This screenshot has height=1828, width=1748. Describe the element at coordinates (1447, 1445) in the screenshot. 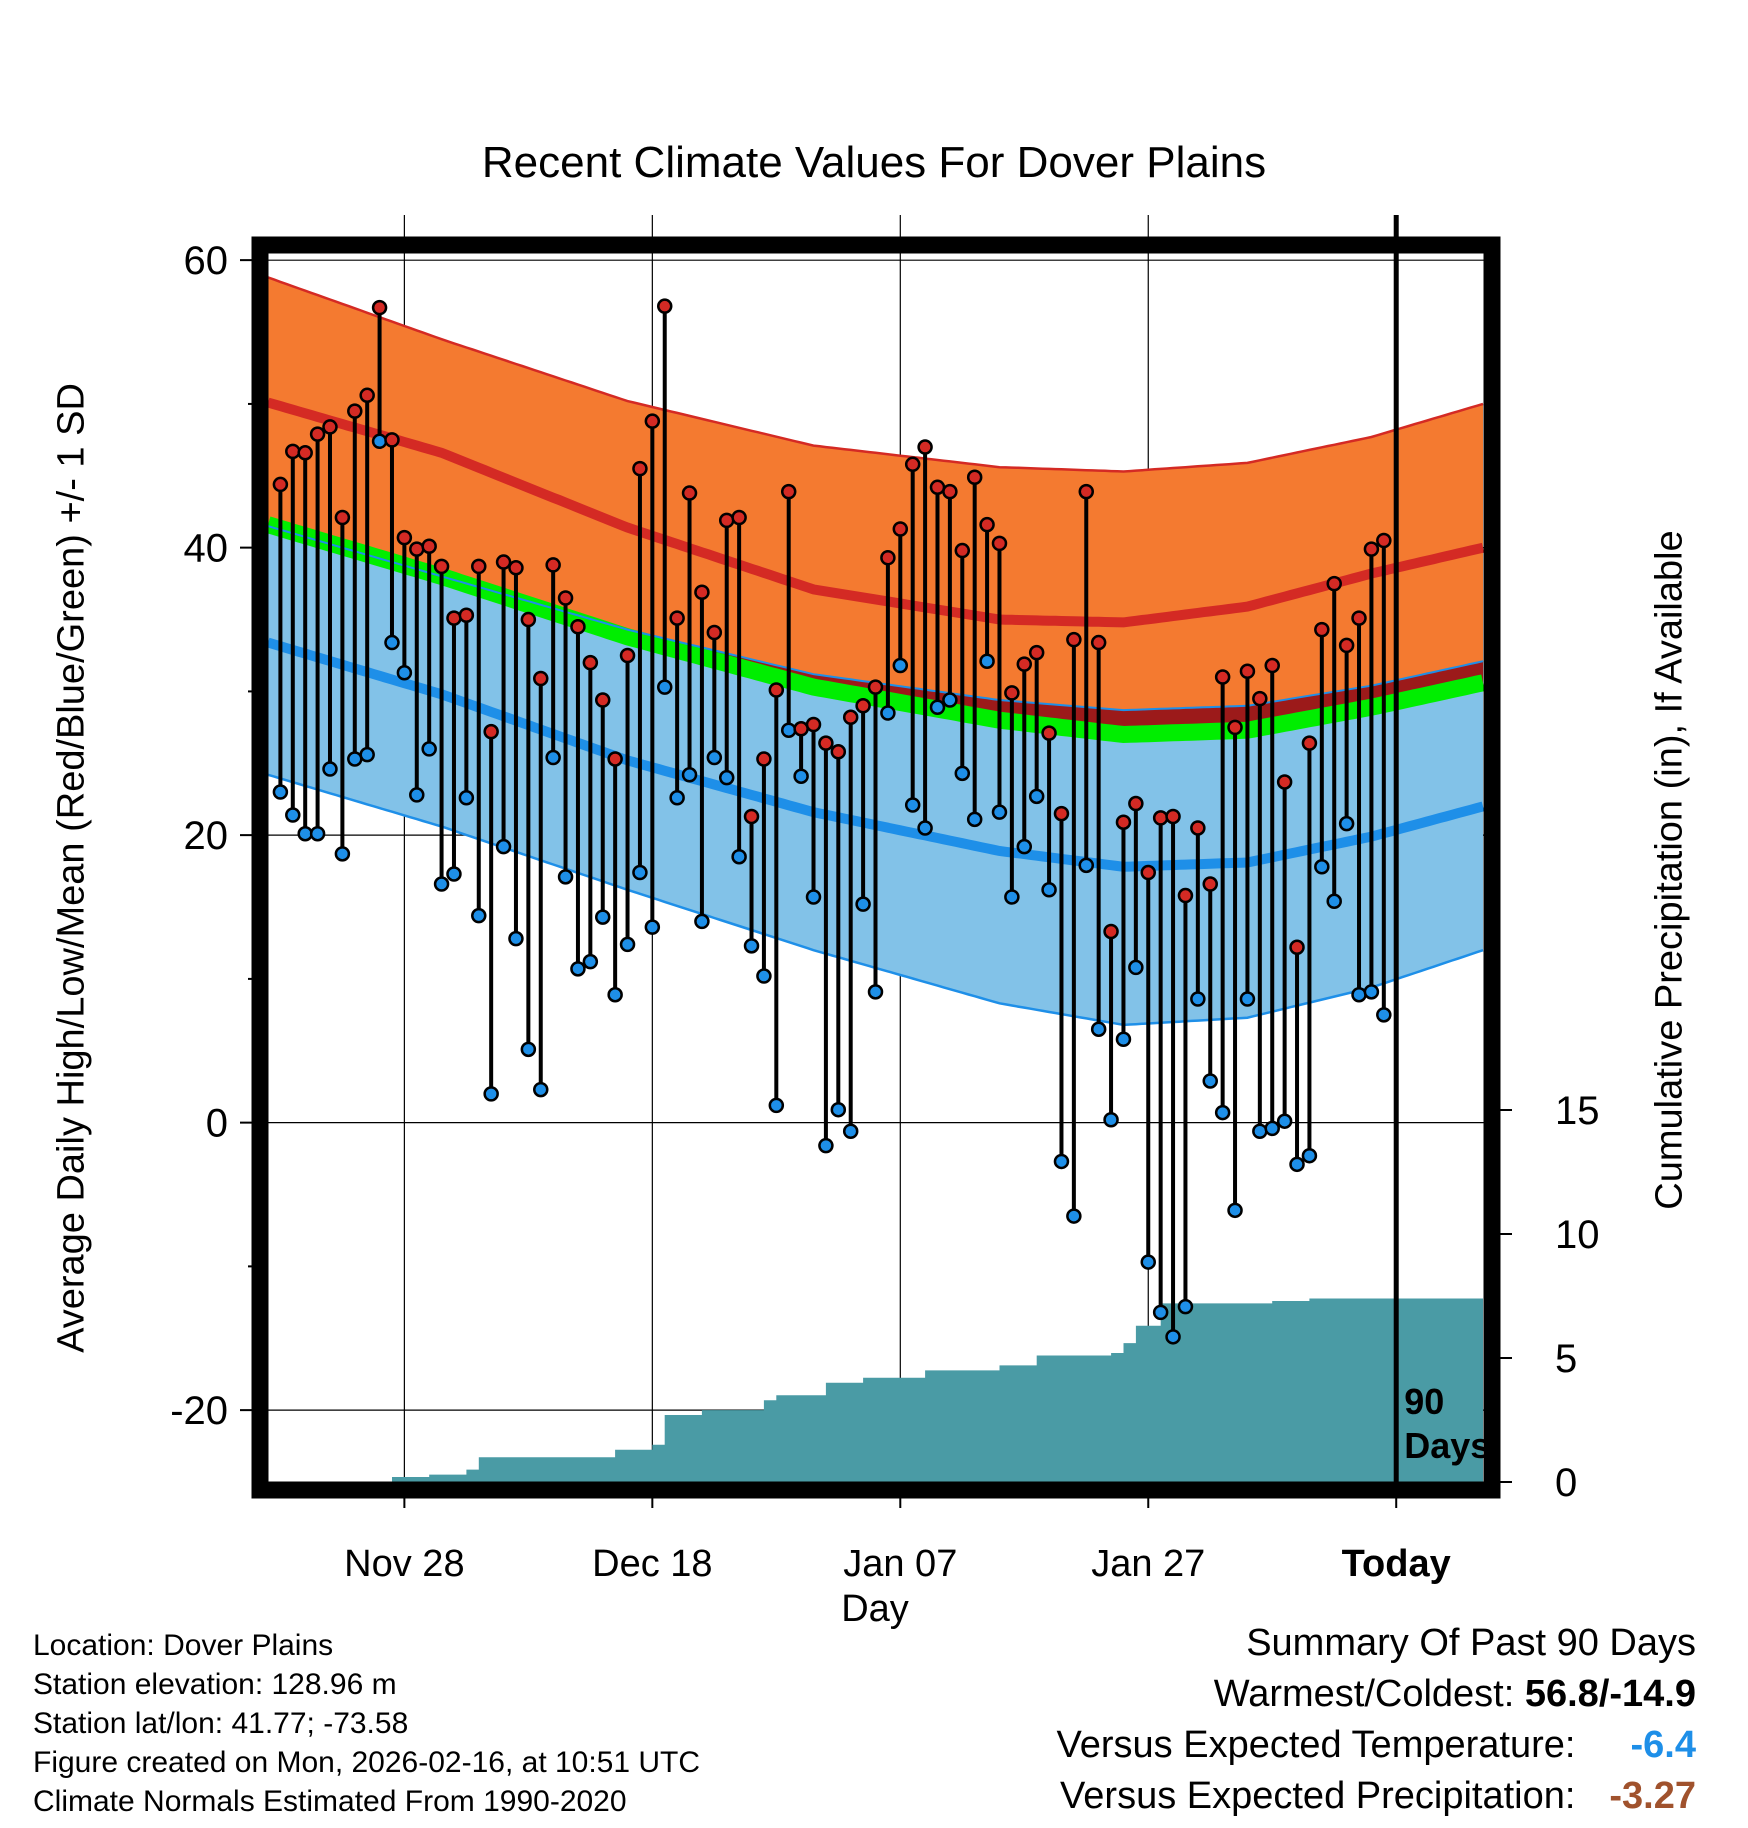

I see `days-window-label: Days` at that location.